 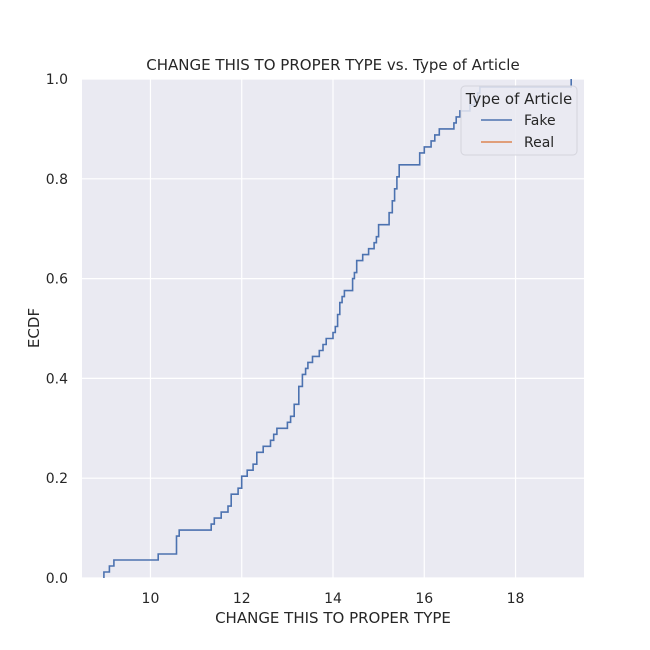 What do you see at coordinates (151, 599) in the screenshot?
I see `x-tick-label: 10` at bounding box center [151, 599].